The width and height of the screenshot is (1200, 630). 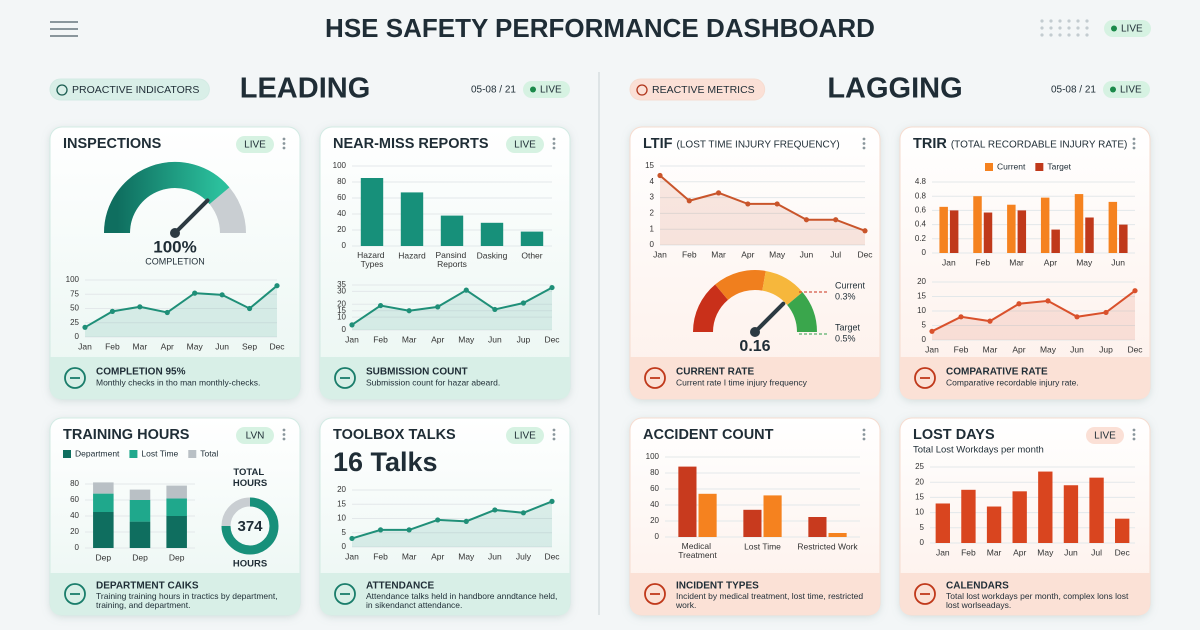 What do you see at coordinates (433, 382) in the screenshot?
I see `footer-text: Submission count for hazar abeard.` at bounding box center [433, 382].